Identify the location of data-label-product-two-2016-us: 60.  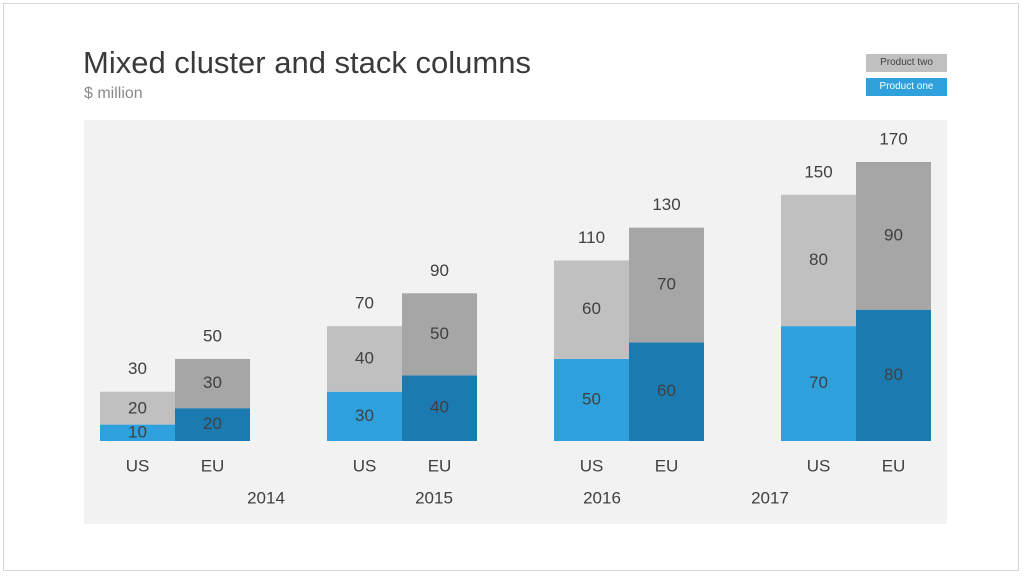
(591, 308).